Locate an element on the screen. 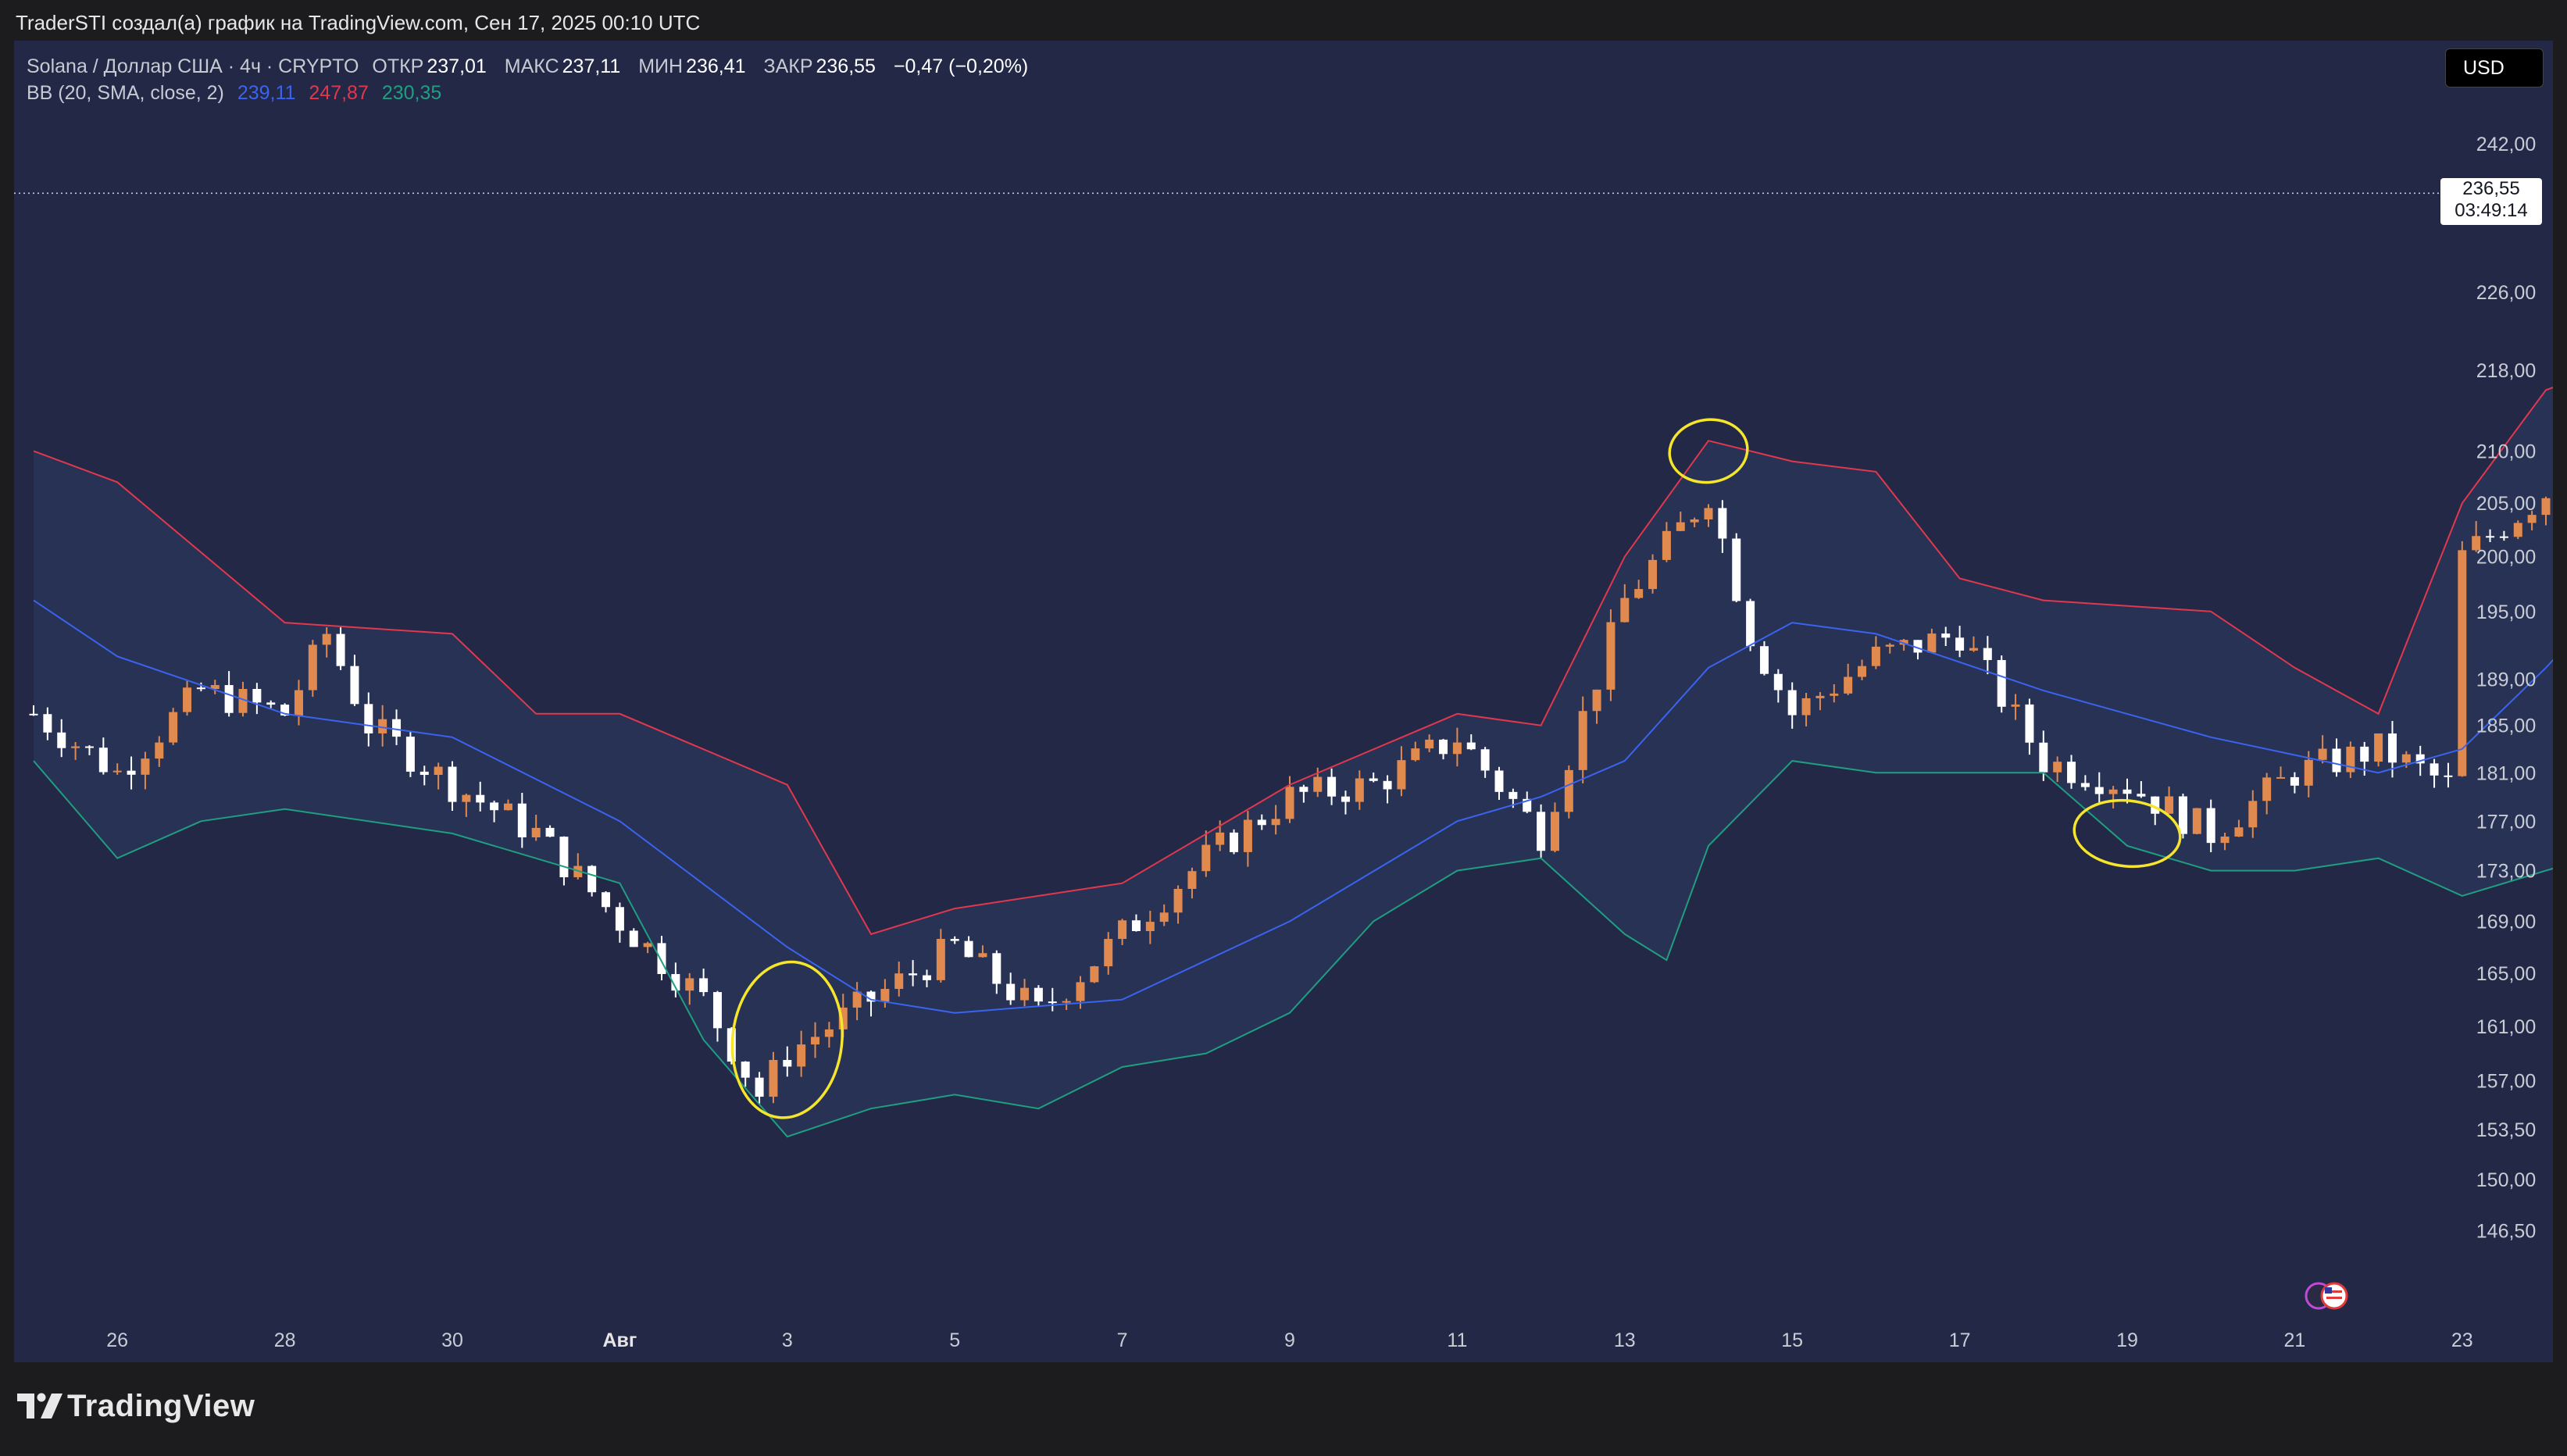  currency-button: USD is located at coordinates (2494, 67).